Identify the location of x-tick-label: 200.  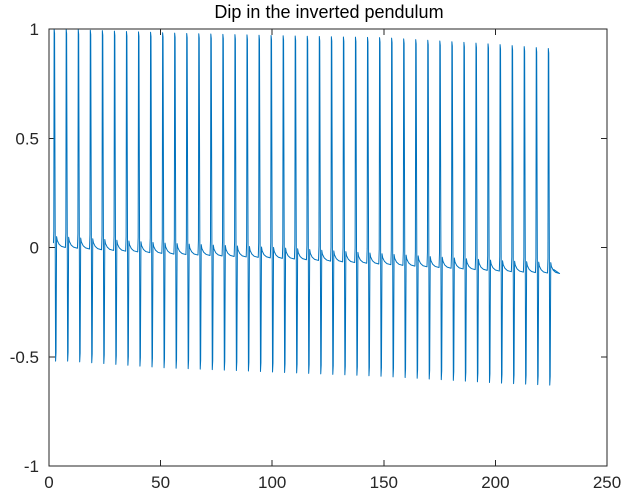
(495, 482).